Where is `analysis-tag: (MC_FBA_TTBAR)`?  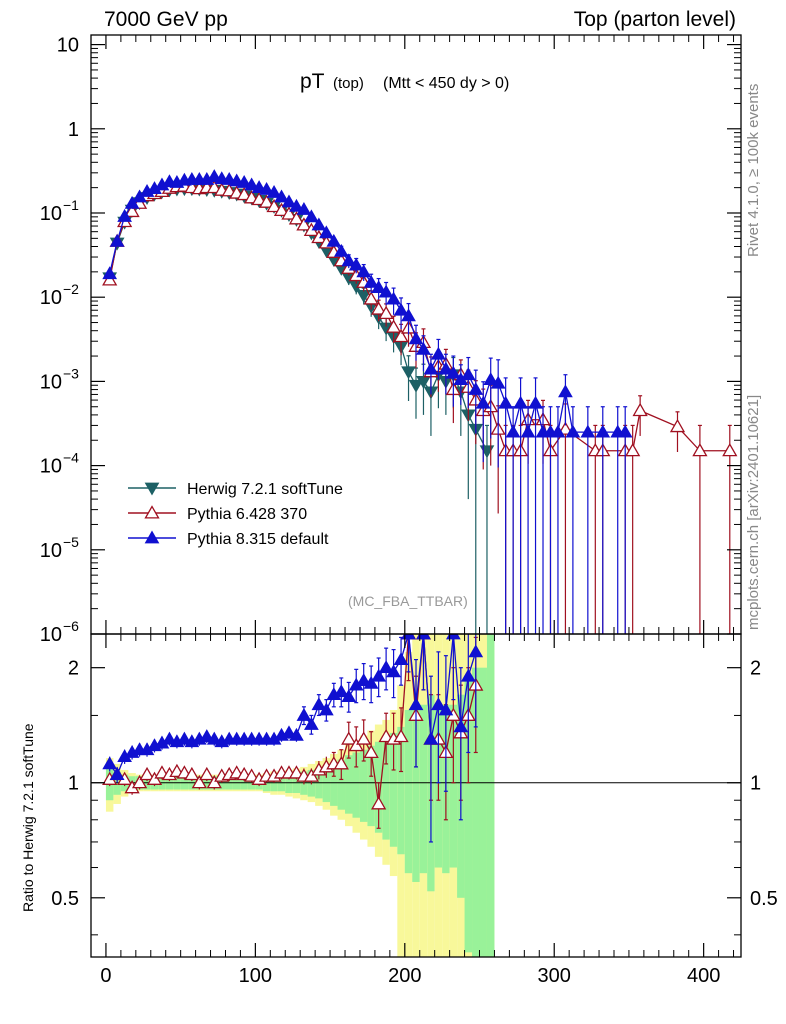 analysis-tag: (MC_FBA_TTBAR) is located at coordinates (408, 601).